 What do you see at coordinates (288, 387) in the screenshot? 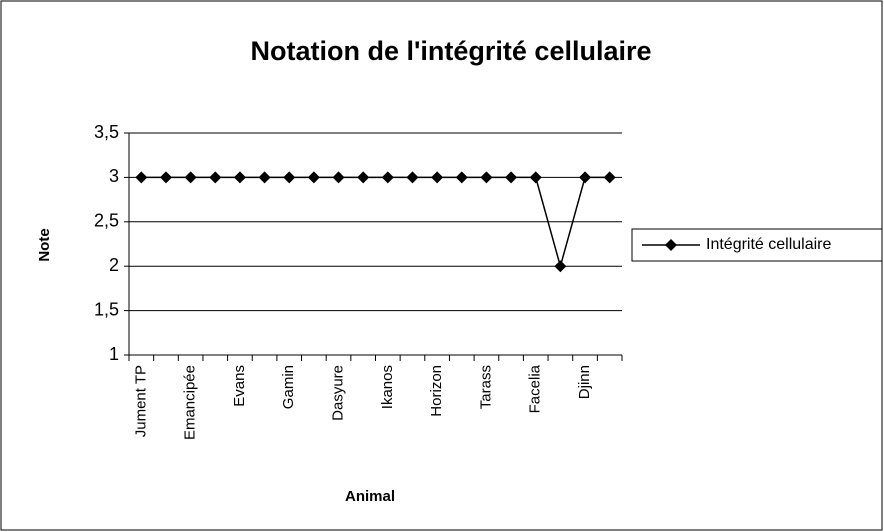
I see `x-tick-label: Gamin` at bounding box center [288, 387].